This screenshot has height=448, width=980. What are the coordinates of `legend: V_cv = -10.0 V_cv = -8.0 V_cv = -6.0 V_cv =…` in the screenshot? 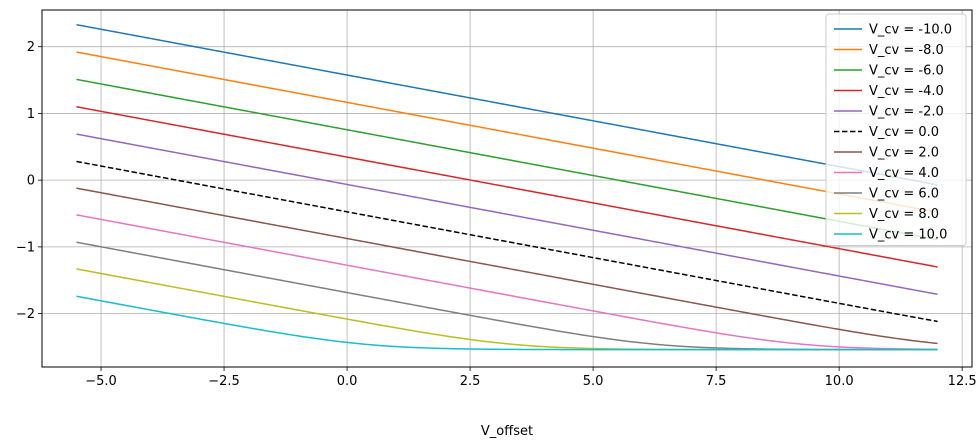 It's located at (896, 129).